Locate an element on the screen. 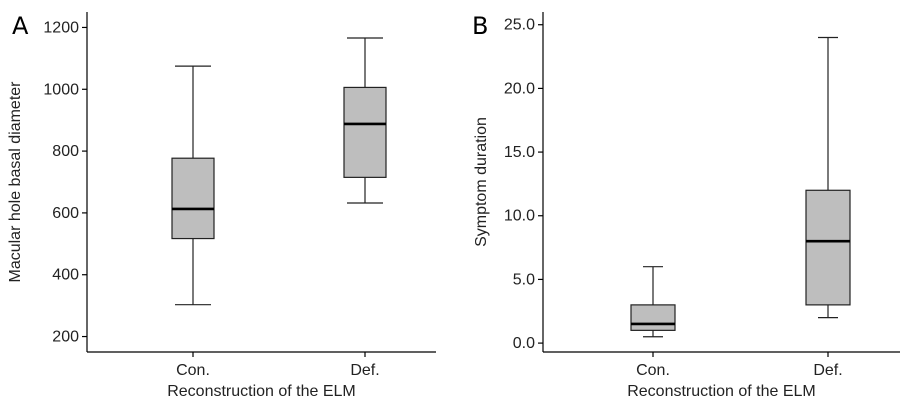 The image size is (919, 402). y-tick-label: 800 is located at coordinates (65, 151).